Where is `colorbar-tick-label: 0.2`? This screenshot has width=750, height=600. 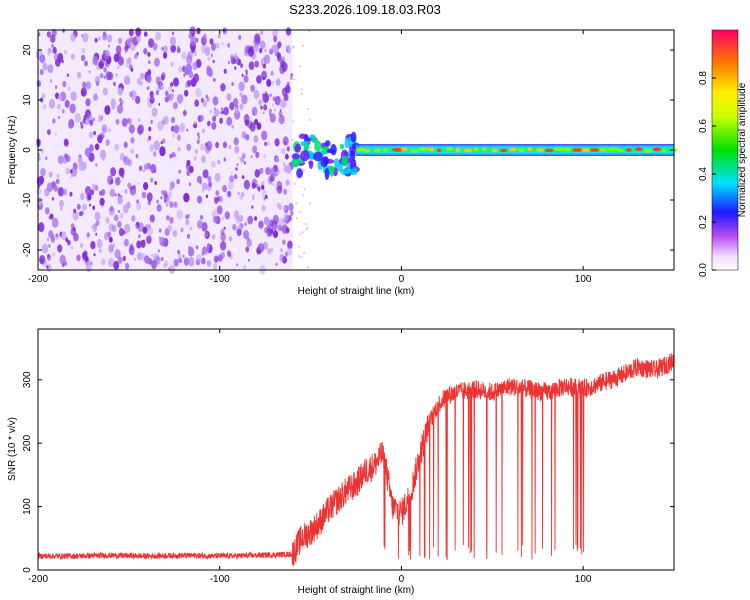
colorbar-tick-label: 0.2 is located at coordinates (703, 222).